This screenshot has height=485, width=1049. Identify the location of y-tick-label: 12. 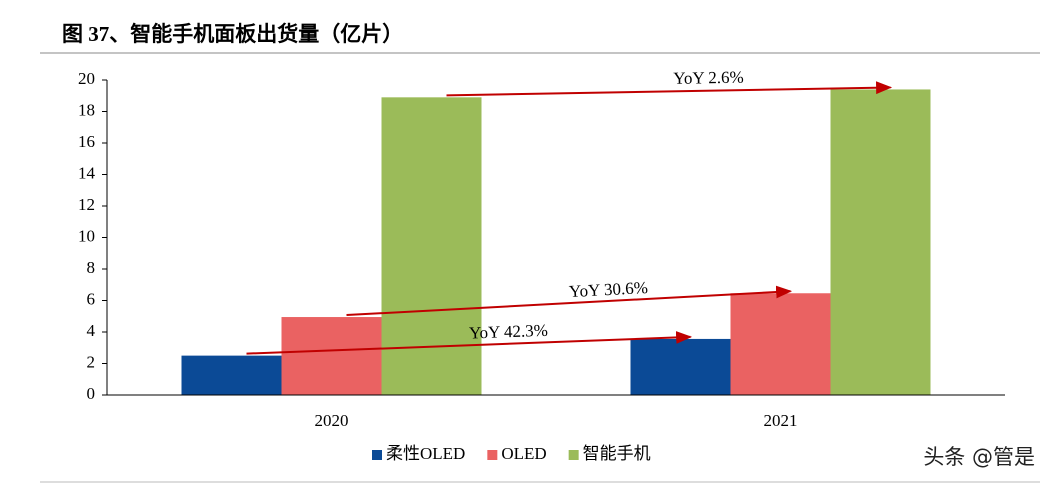
(86, 204).